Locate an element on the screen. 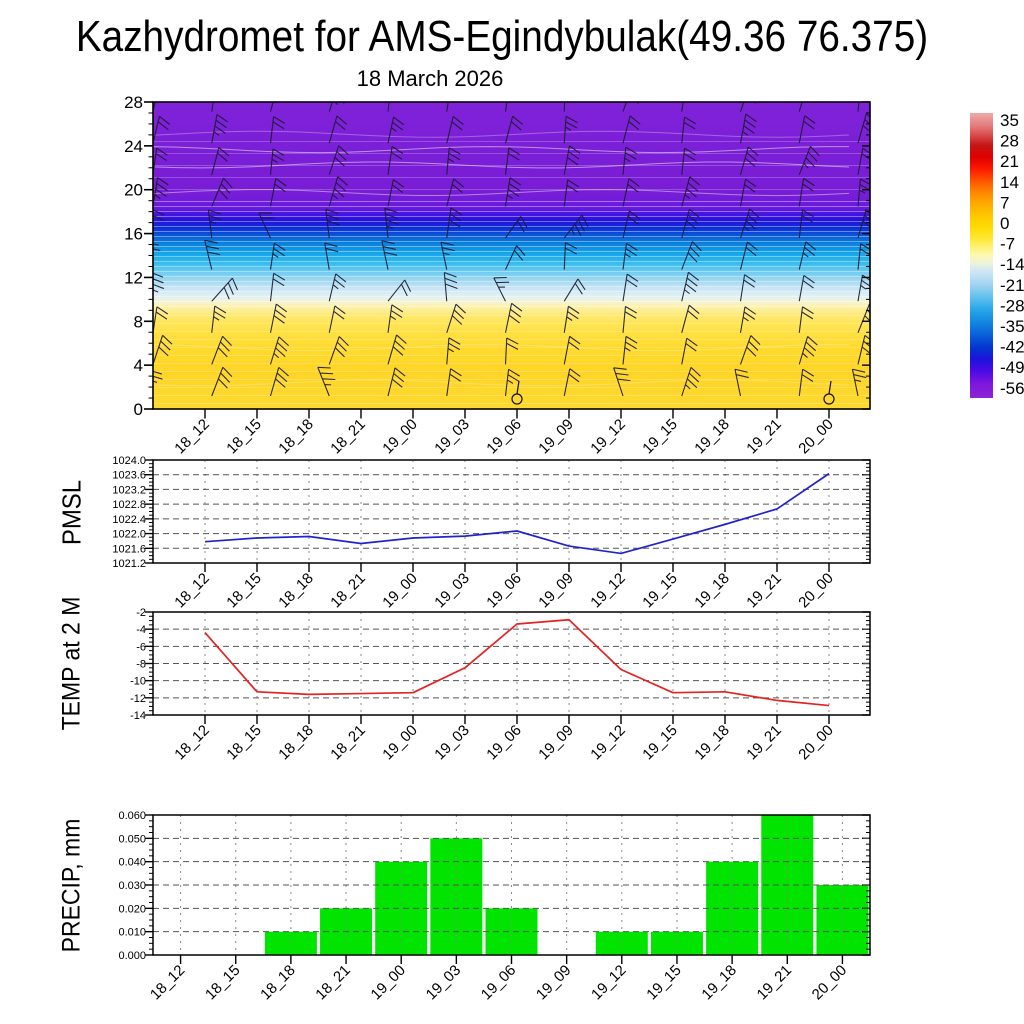 This screenshot has width=1024, height=1024. y-tick-label: 20 is located at coordinates (133, 190).